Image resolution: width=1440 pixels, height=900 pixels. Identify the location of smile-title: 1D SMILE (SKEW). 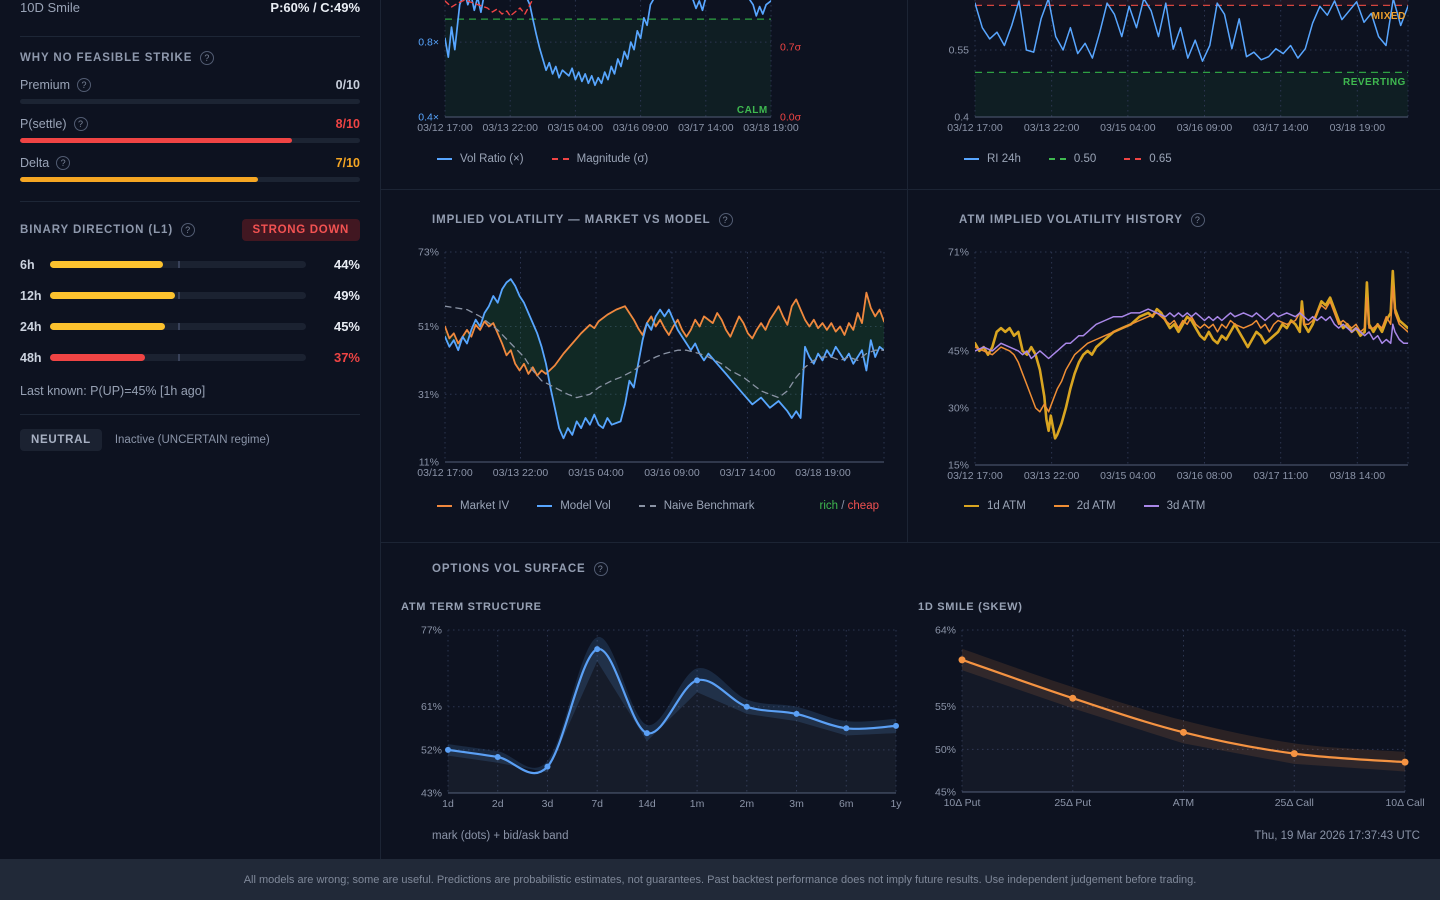
(970, 607).